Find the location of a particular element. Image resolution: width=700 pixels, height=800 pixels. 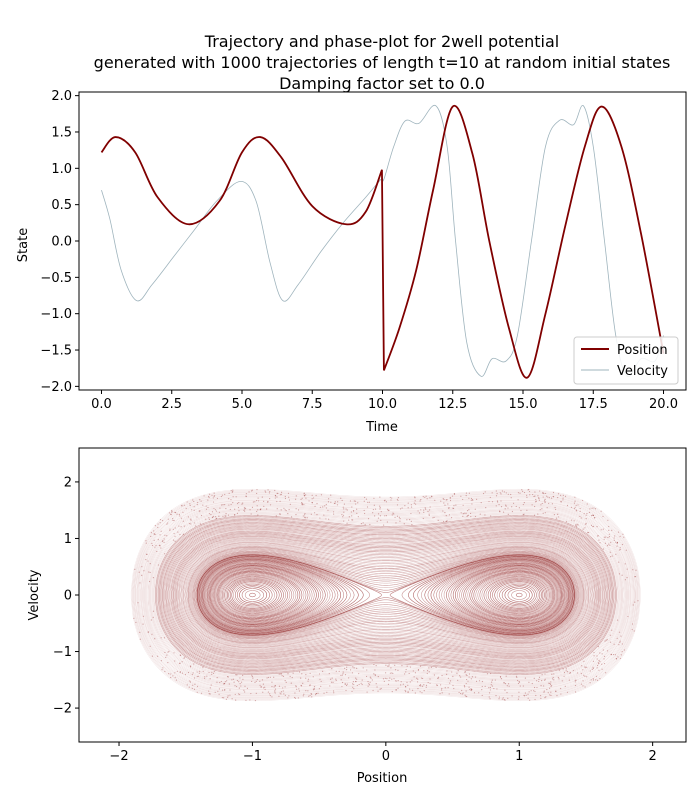

trajectory-x-tick-label: 5.0 is located at coordinates (242, 404).